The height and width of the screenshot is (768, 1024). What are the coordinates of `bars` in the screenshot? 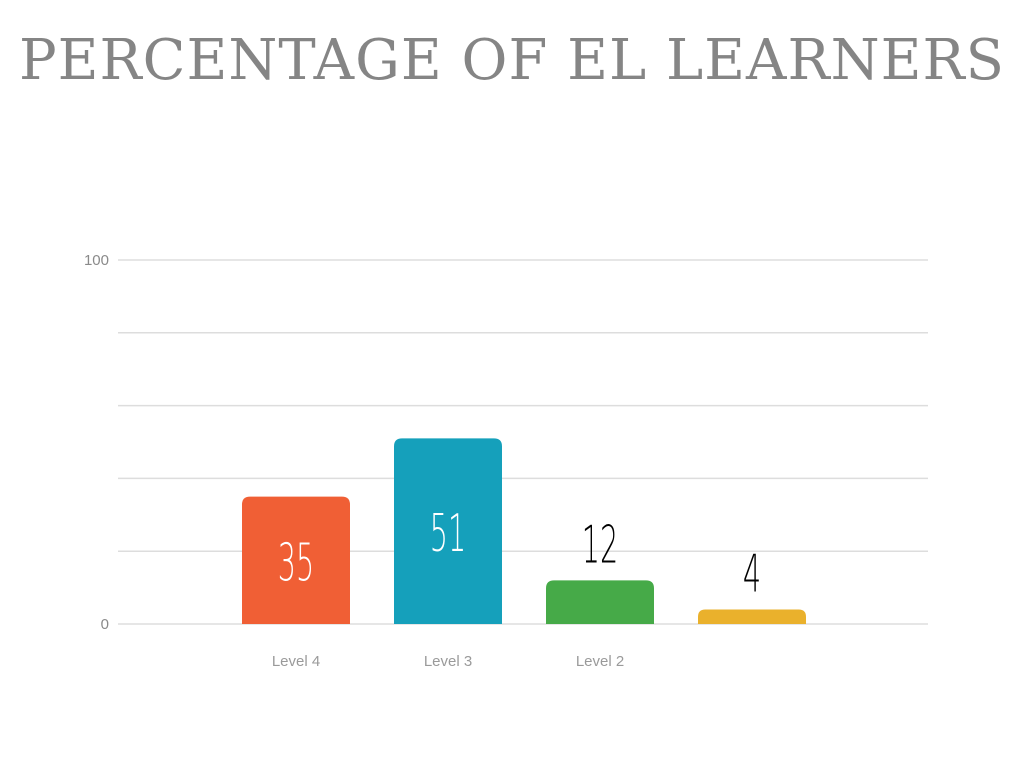 It's located at (524, 531).